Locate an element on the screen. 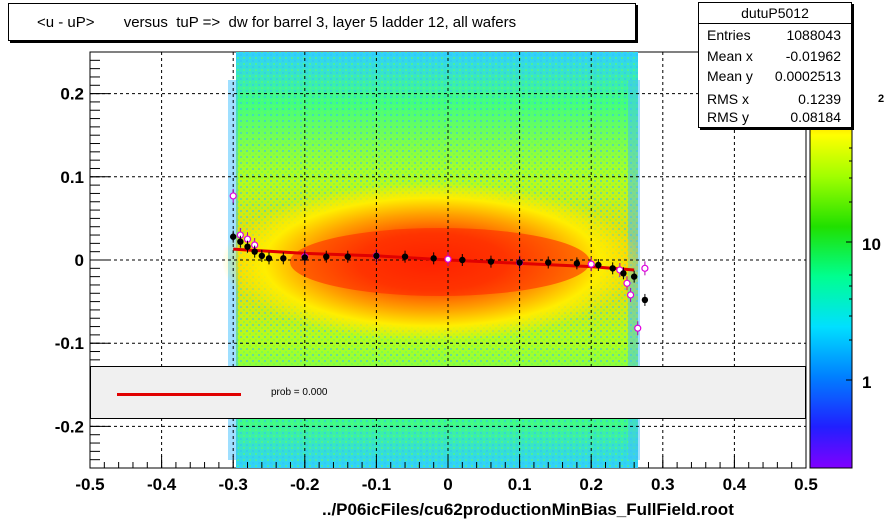 This screenshot has width=896, height=524. stats-label: RMS x is located at coordinates (728, 99).